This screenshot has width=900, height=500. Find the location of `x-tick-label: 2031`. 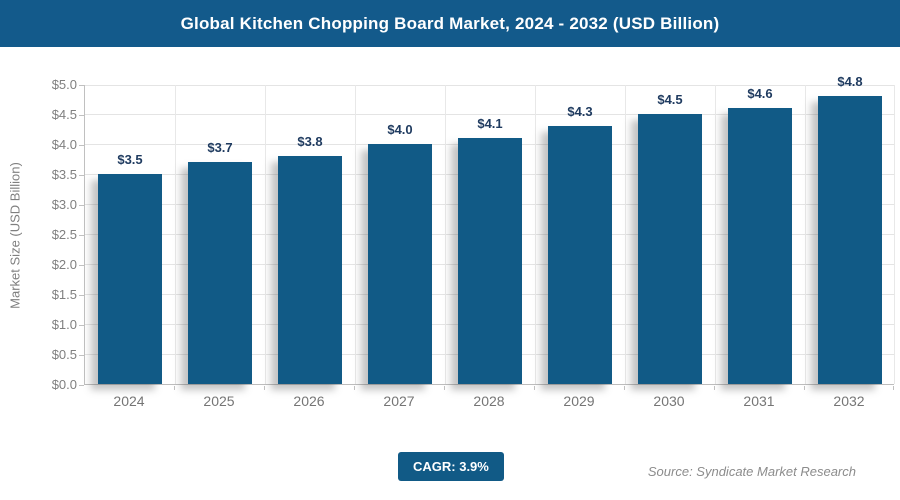

x-tick-label: 2031 is located at coordinates (759, 401).